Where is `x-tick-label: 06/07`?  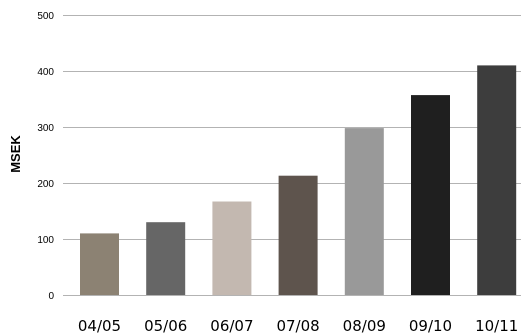 x-tick-label: 06/07 is located at coordinates (231, 326).